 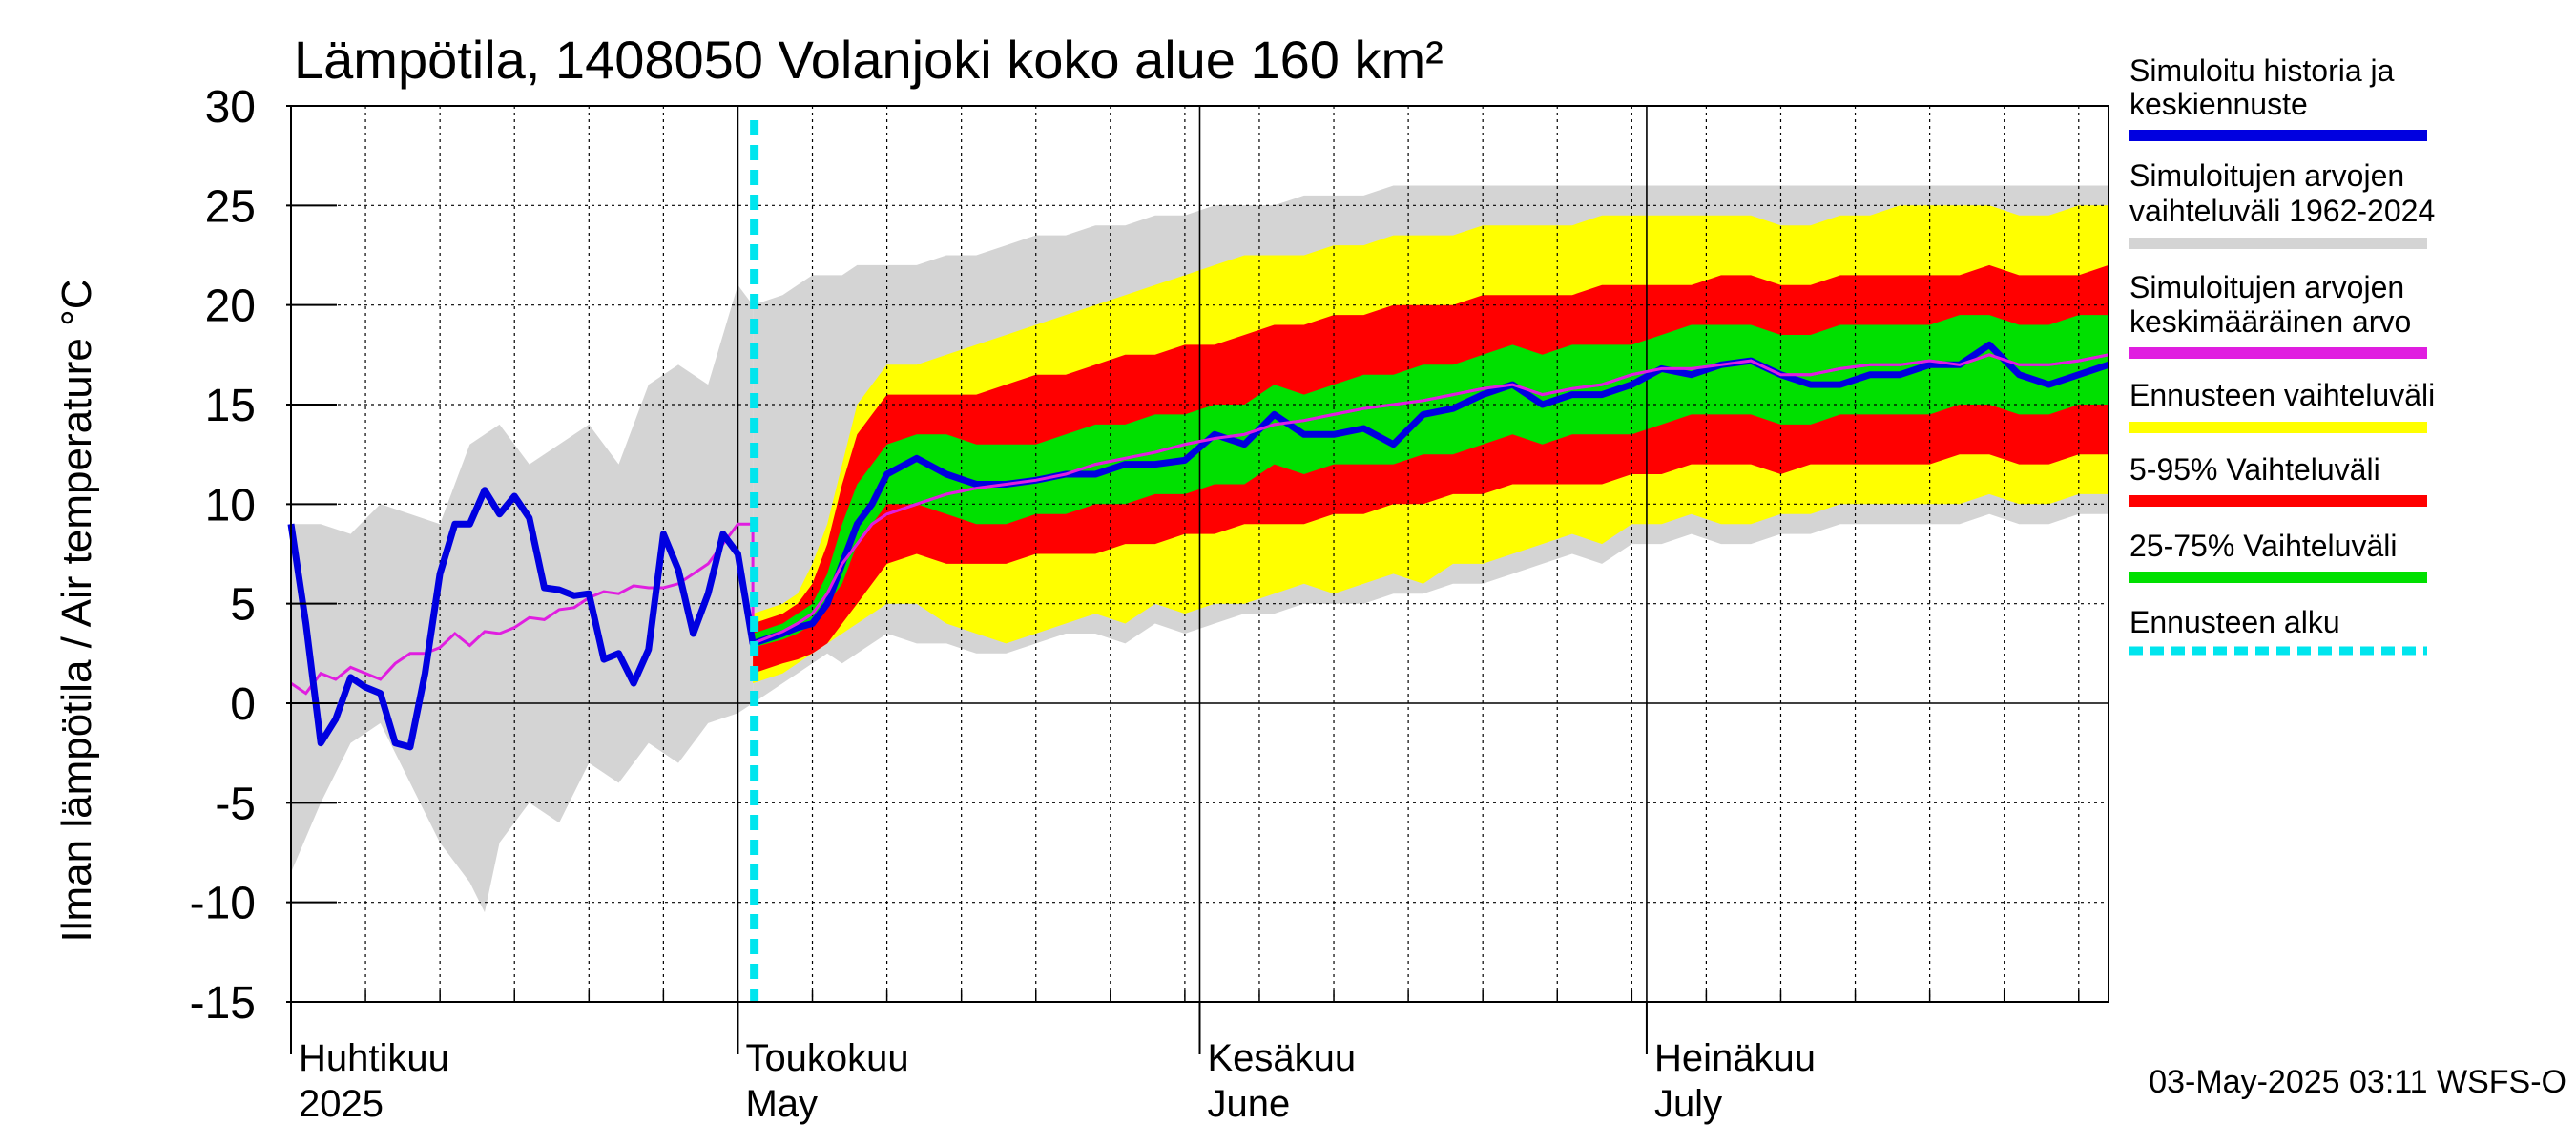 I want to click on month-sublabel: 2025, so click(x=341, y=1104).